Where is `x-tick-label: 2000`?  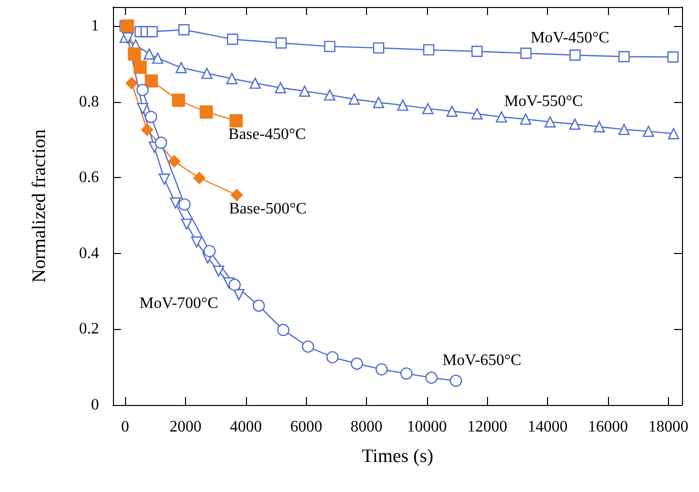 x-tick-label: 2000 is located at coordinates (185, 427).